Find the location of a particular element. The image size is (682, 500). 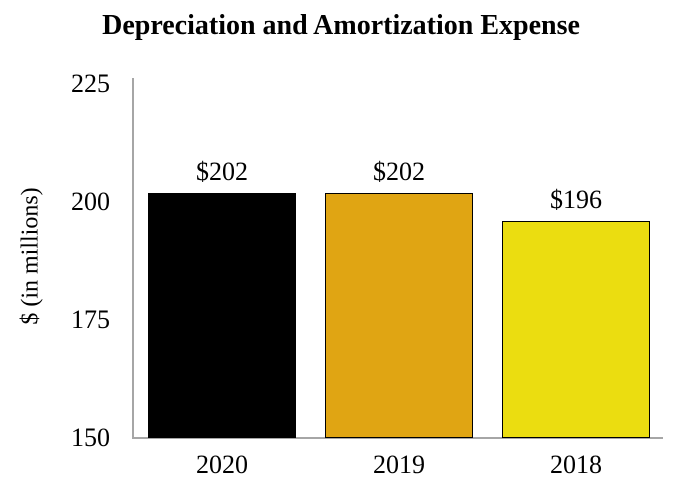

bar-2018 is located at coordinates (576, 329).